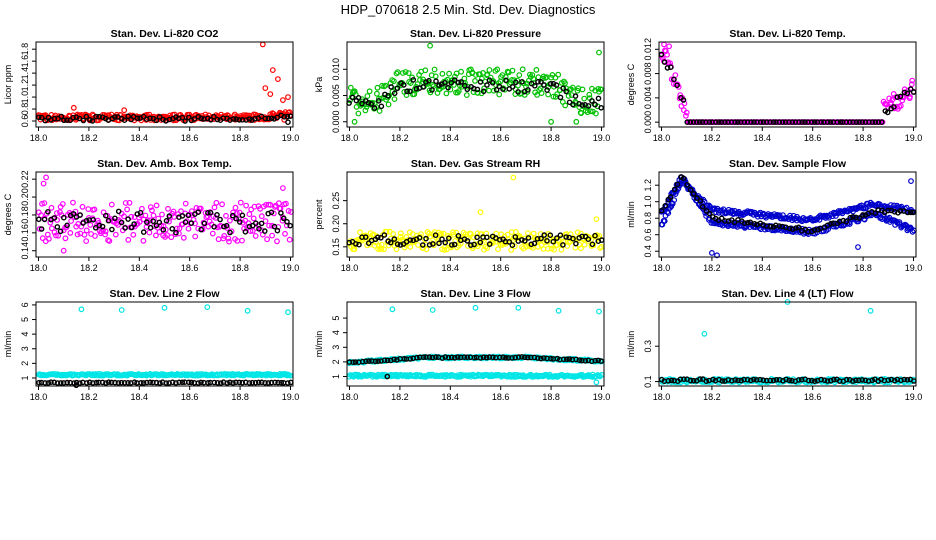 The width and height of the screenshot is (936, 540). What do you see at coordinates (648, 201) in the screenshot?
I see `y-tick-label: 1.0` at bounding box center [648, 201].